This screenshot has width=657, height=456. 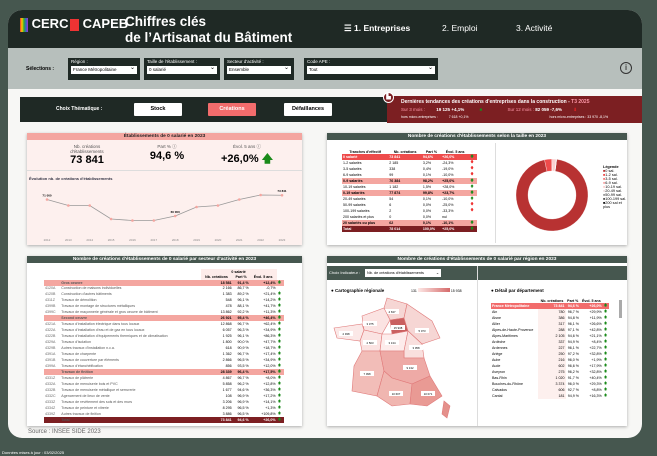 What do you see at coordinates (472, 174) in the screenshot?
I see `down-arrow-icon: 🡇` at bounding box center [472, 174].